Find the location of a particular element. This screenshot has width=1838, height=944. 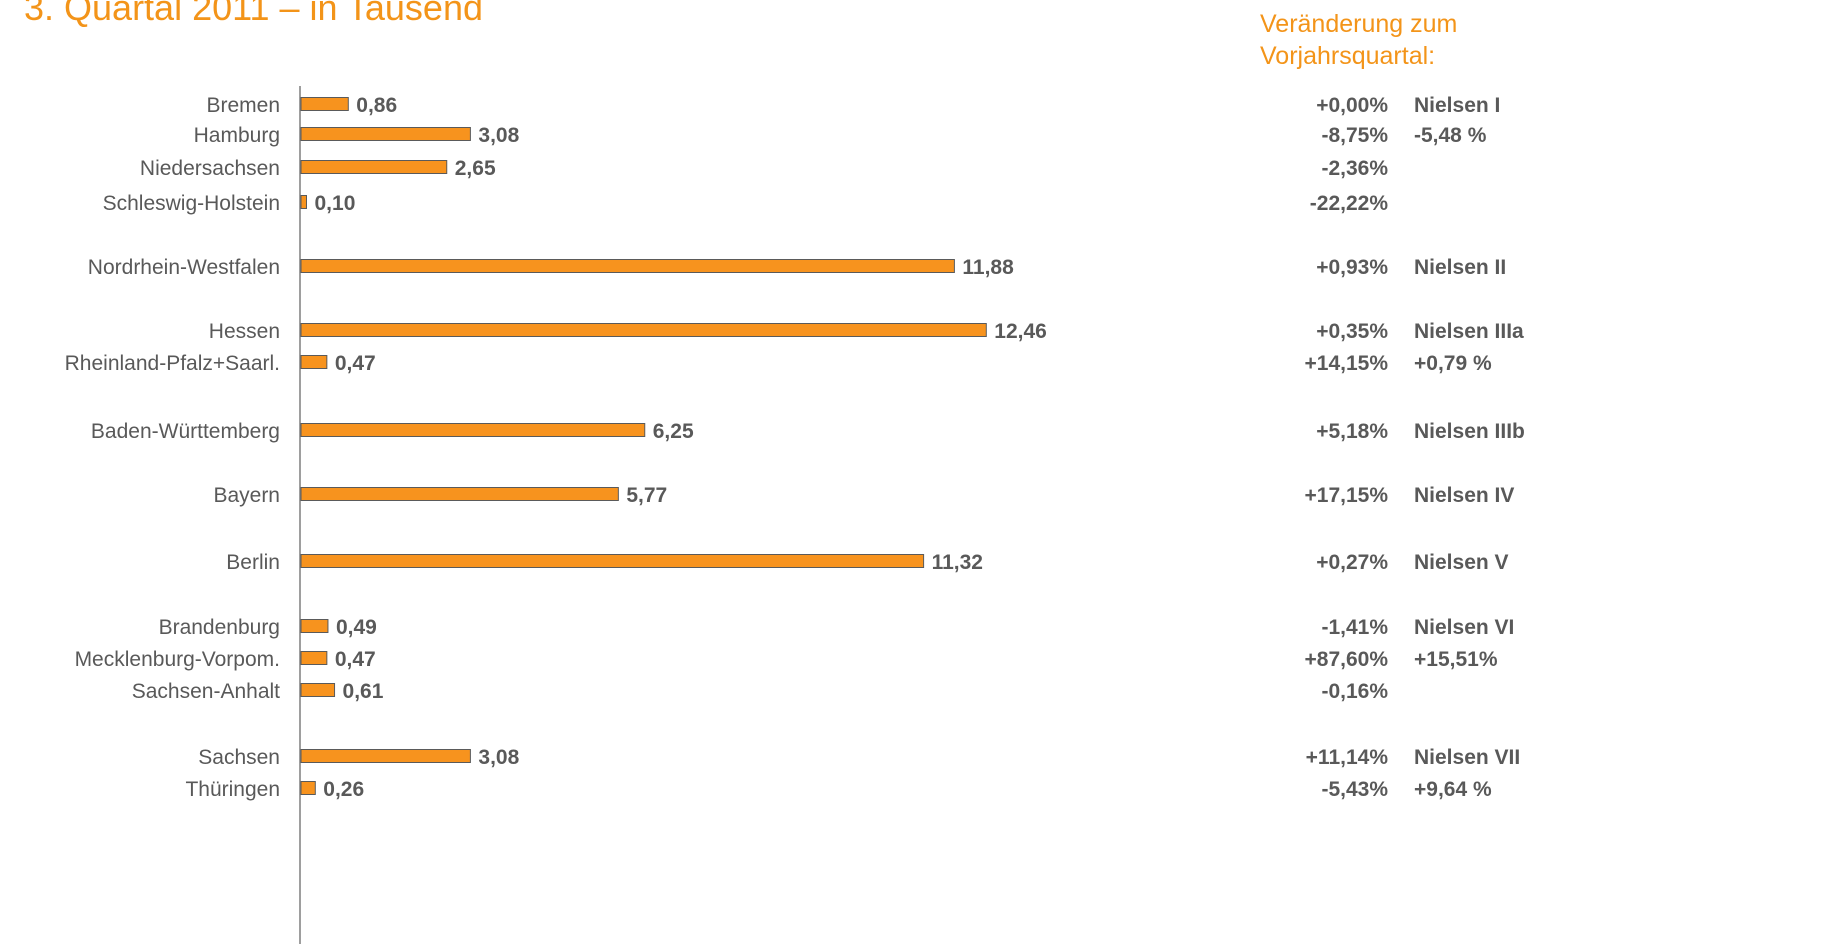

value-label: 2,65 is located at coordinates (475, 168).